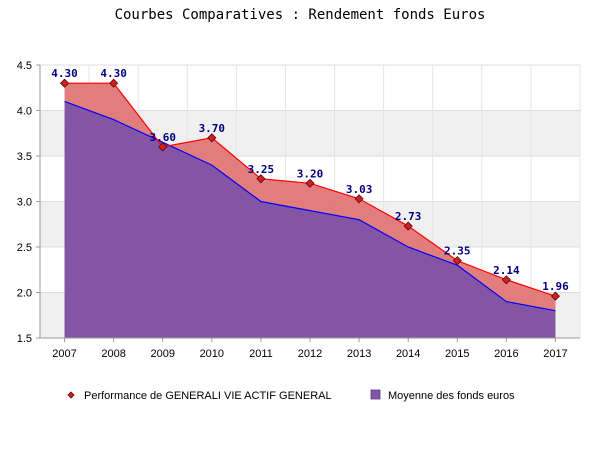 The width and height of the screenshot is (600, 450). I want to click on y-tick-label: 2.0, so click(24, 294).